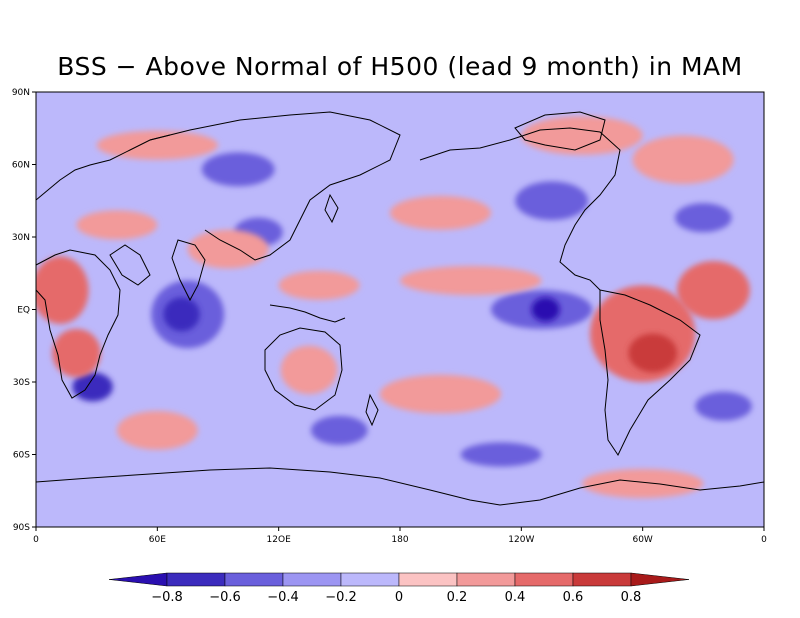 Image resolution: width=800 pixels, height=618 pixels. Describe the element at coordinates (283, 597) in the screenshot. I see `colorbar-label: −0.4` at that location.